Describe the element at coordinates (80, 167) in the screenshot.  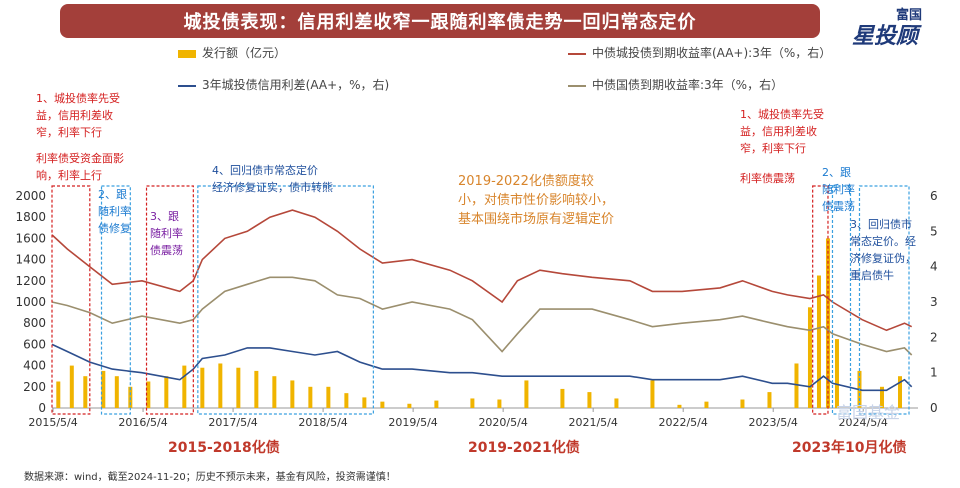
I see `annotation-phase1b: 利率债受资金面影 响，利率上行` at that location.